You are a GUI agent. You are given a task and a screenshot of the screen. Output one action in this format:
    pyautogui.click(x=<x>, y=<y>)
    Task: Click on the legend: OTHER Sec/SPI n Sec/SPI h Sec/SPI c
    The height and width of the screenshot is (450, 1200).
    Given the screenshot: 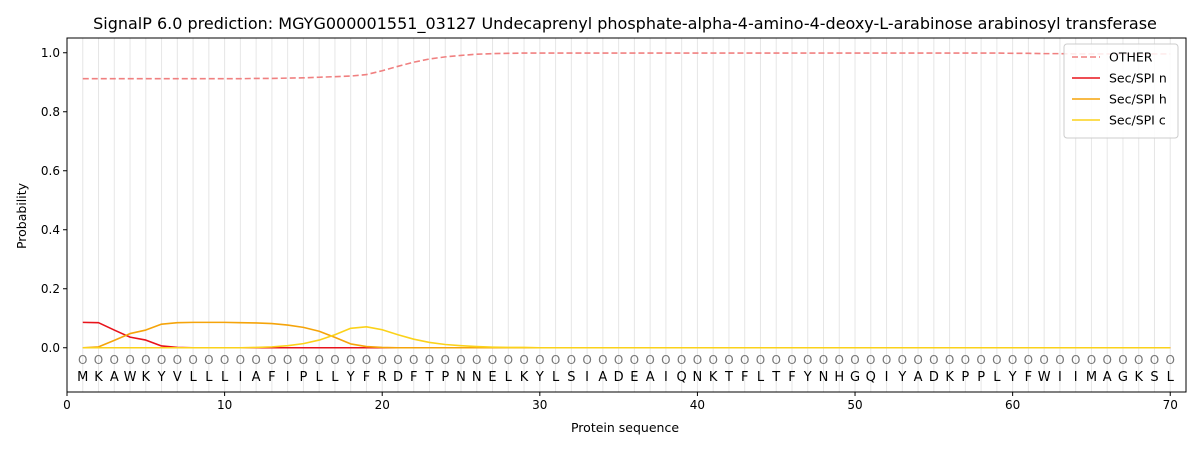 What is the action you would take?
    pyautogui.click(x=1121, y=91)
    